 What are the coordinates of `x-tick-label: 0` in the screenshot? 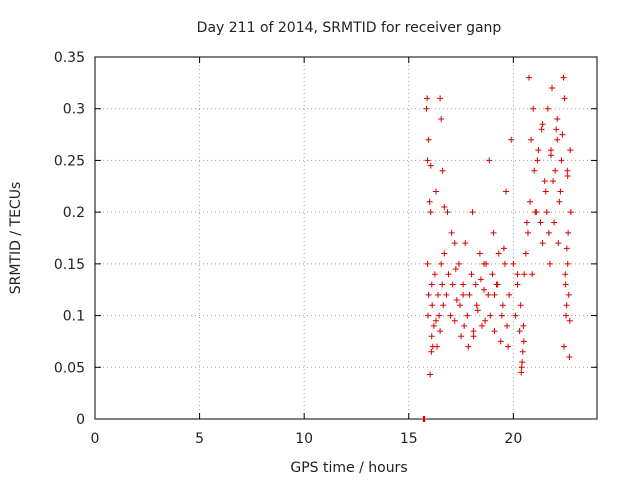 It's located at (95, 439).